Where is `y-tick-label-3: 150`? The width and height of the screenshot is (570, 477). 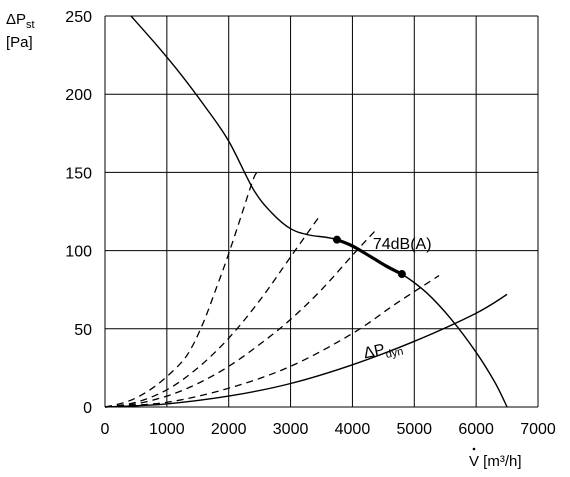 y-tick-label-3: 150 is located at coordinates (78, 173).